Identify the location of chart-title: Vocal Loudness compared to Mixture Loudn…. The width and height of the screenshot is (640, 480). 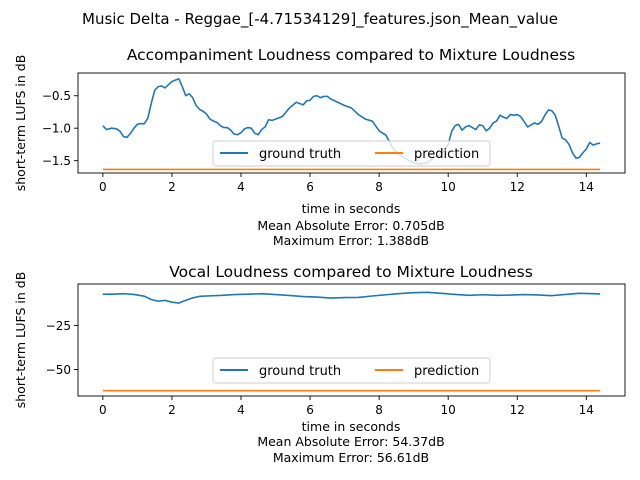
(351, 272).